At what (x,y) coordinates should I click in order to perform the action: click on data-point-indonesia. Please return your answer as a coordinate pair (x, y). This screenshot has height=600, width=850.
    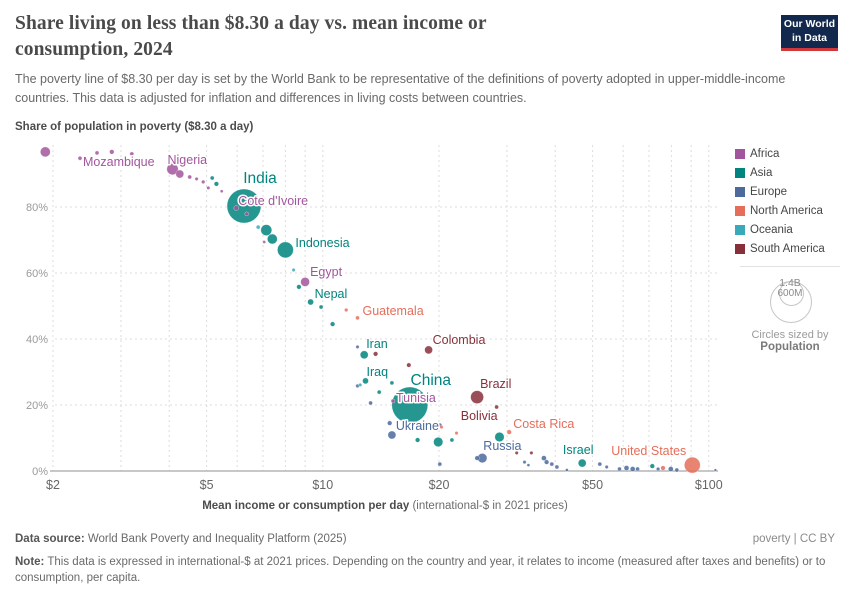
    Looking at the image, I should click on (285, 250).